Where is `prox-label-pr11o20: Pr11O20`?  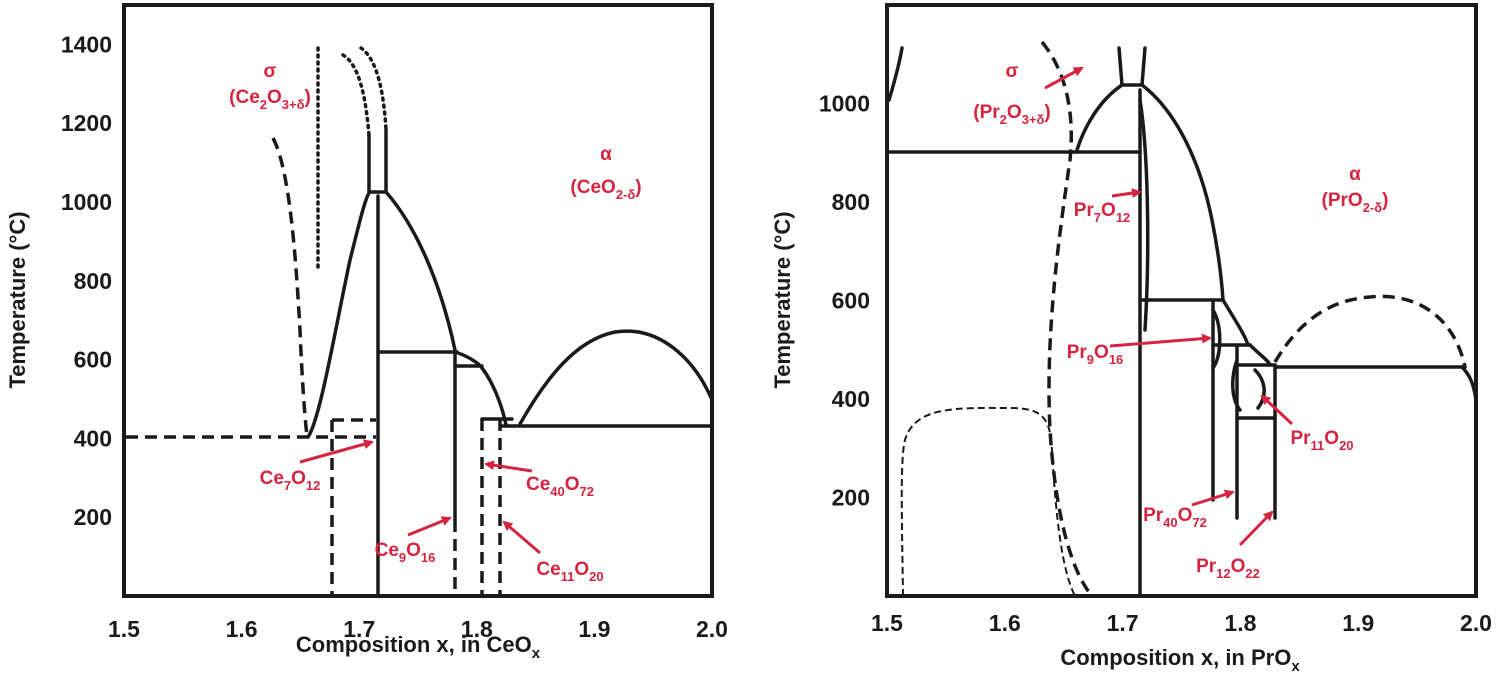
prox-label-pr11o20: Pr11O20 is located at coordinates (1321, 440).